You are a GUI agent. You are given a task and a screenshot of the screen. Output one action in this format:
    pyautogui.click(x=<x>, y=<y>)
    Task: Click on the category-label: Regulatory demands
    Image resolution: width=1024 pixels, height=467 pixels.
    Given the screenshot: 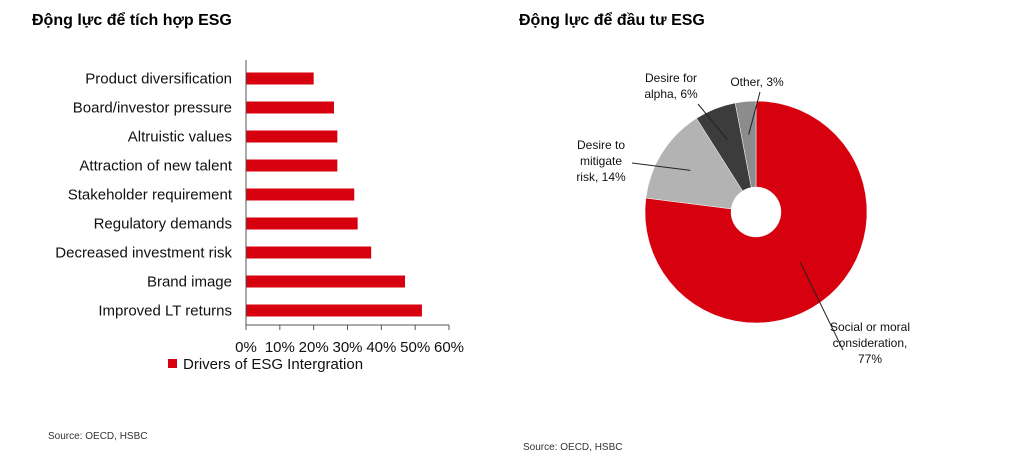 What is the action you would take?
    pyautogui.click(x=163, y=224)
    